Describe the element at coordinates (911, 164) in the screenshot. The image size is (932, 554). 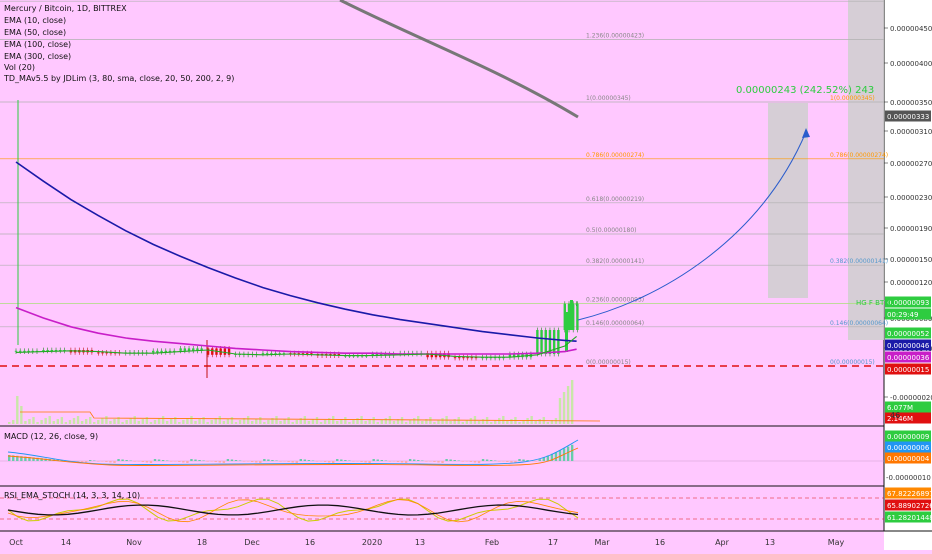
I see `price-tick-label: 0.00000270` at that location.